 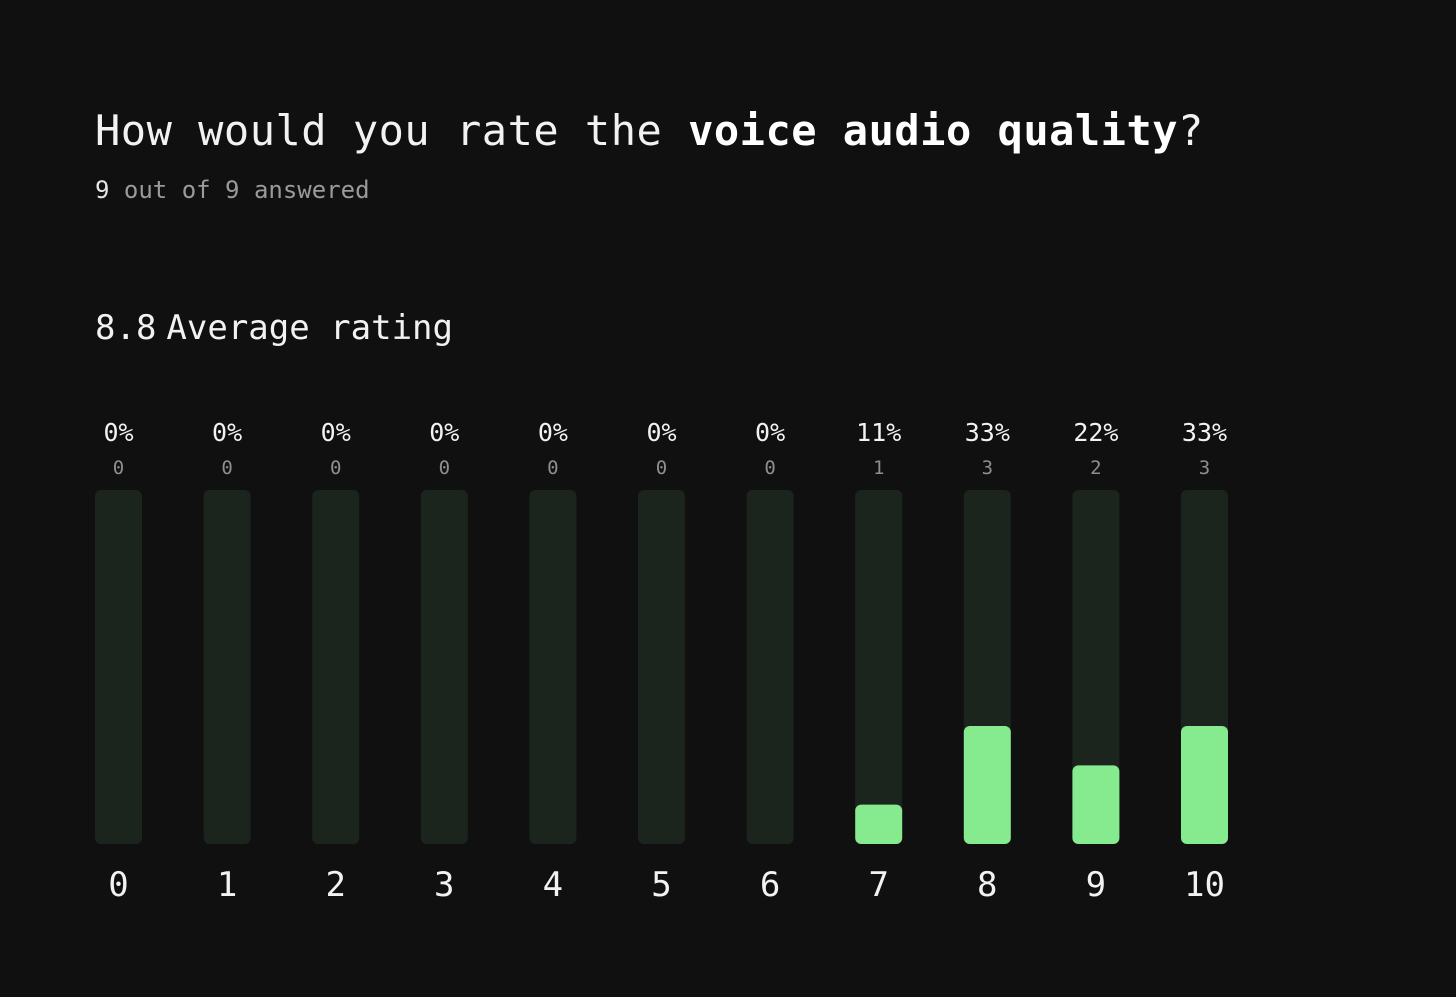 What do you see at coordinates (227, 885) in the screenshot?
I see `rating-category-label: 1` at bounding box center [227, 885].